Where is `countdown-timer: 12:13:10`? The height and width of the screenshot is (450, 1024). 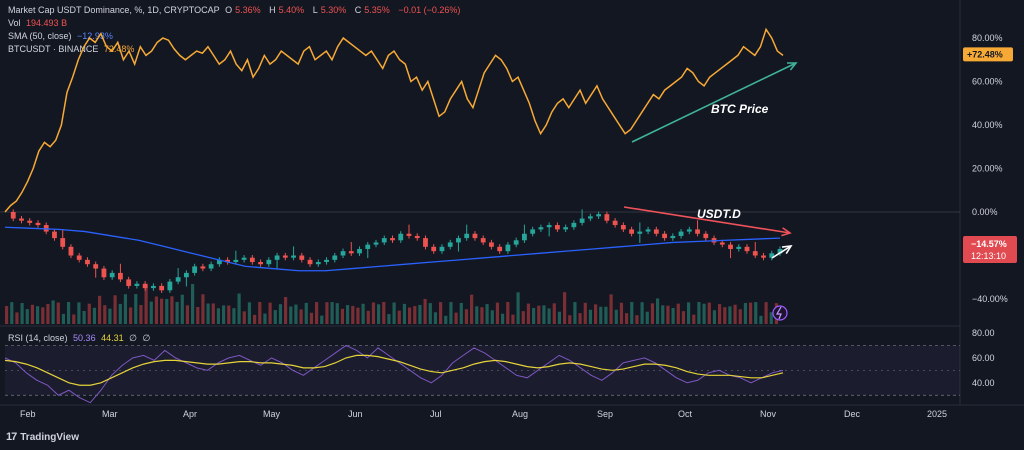 countdown-timer: 12:13:10 is located at coordinates (988, 256).